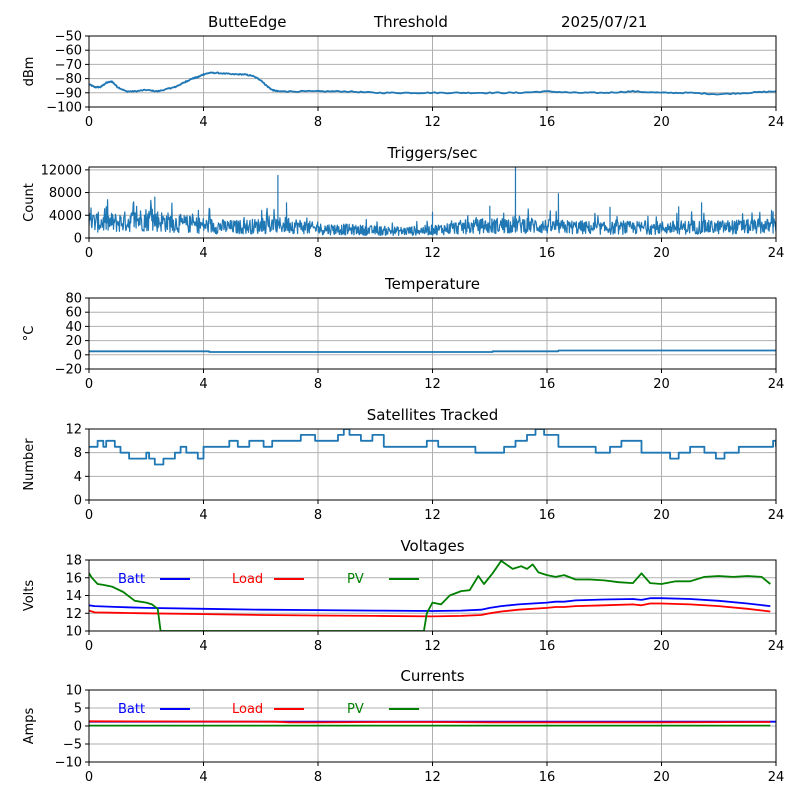  I want to click on y-tick-label: −10, so click(68, 763).